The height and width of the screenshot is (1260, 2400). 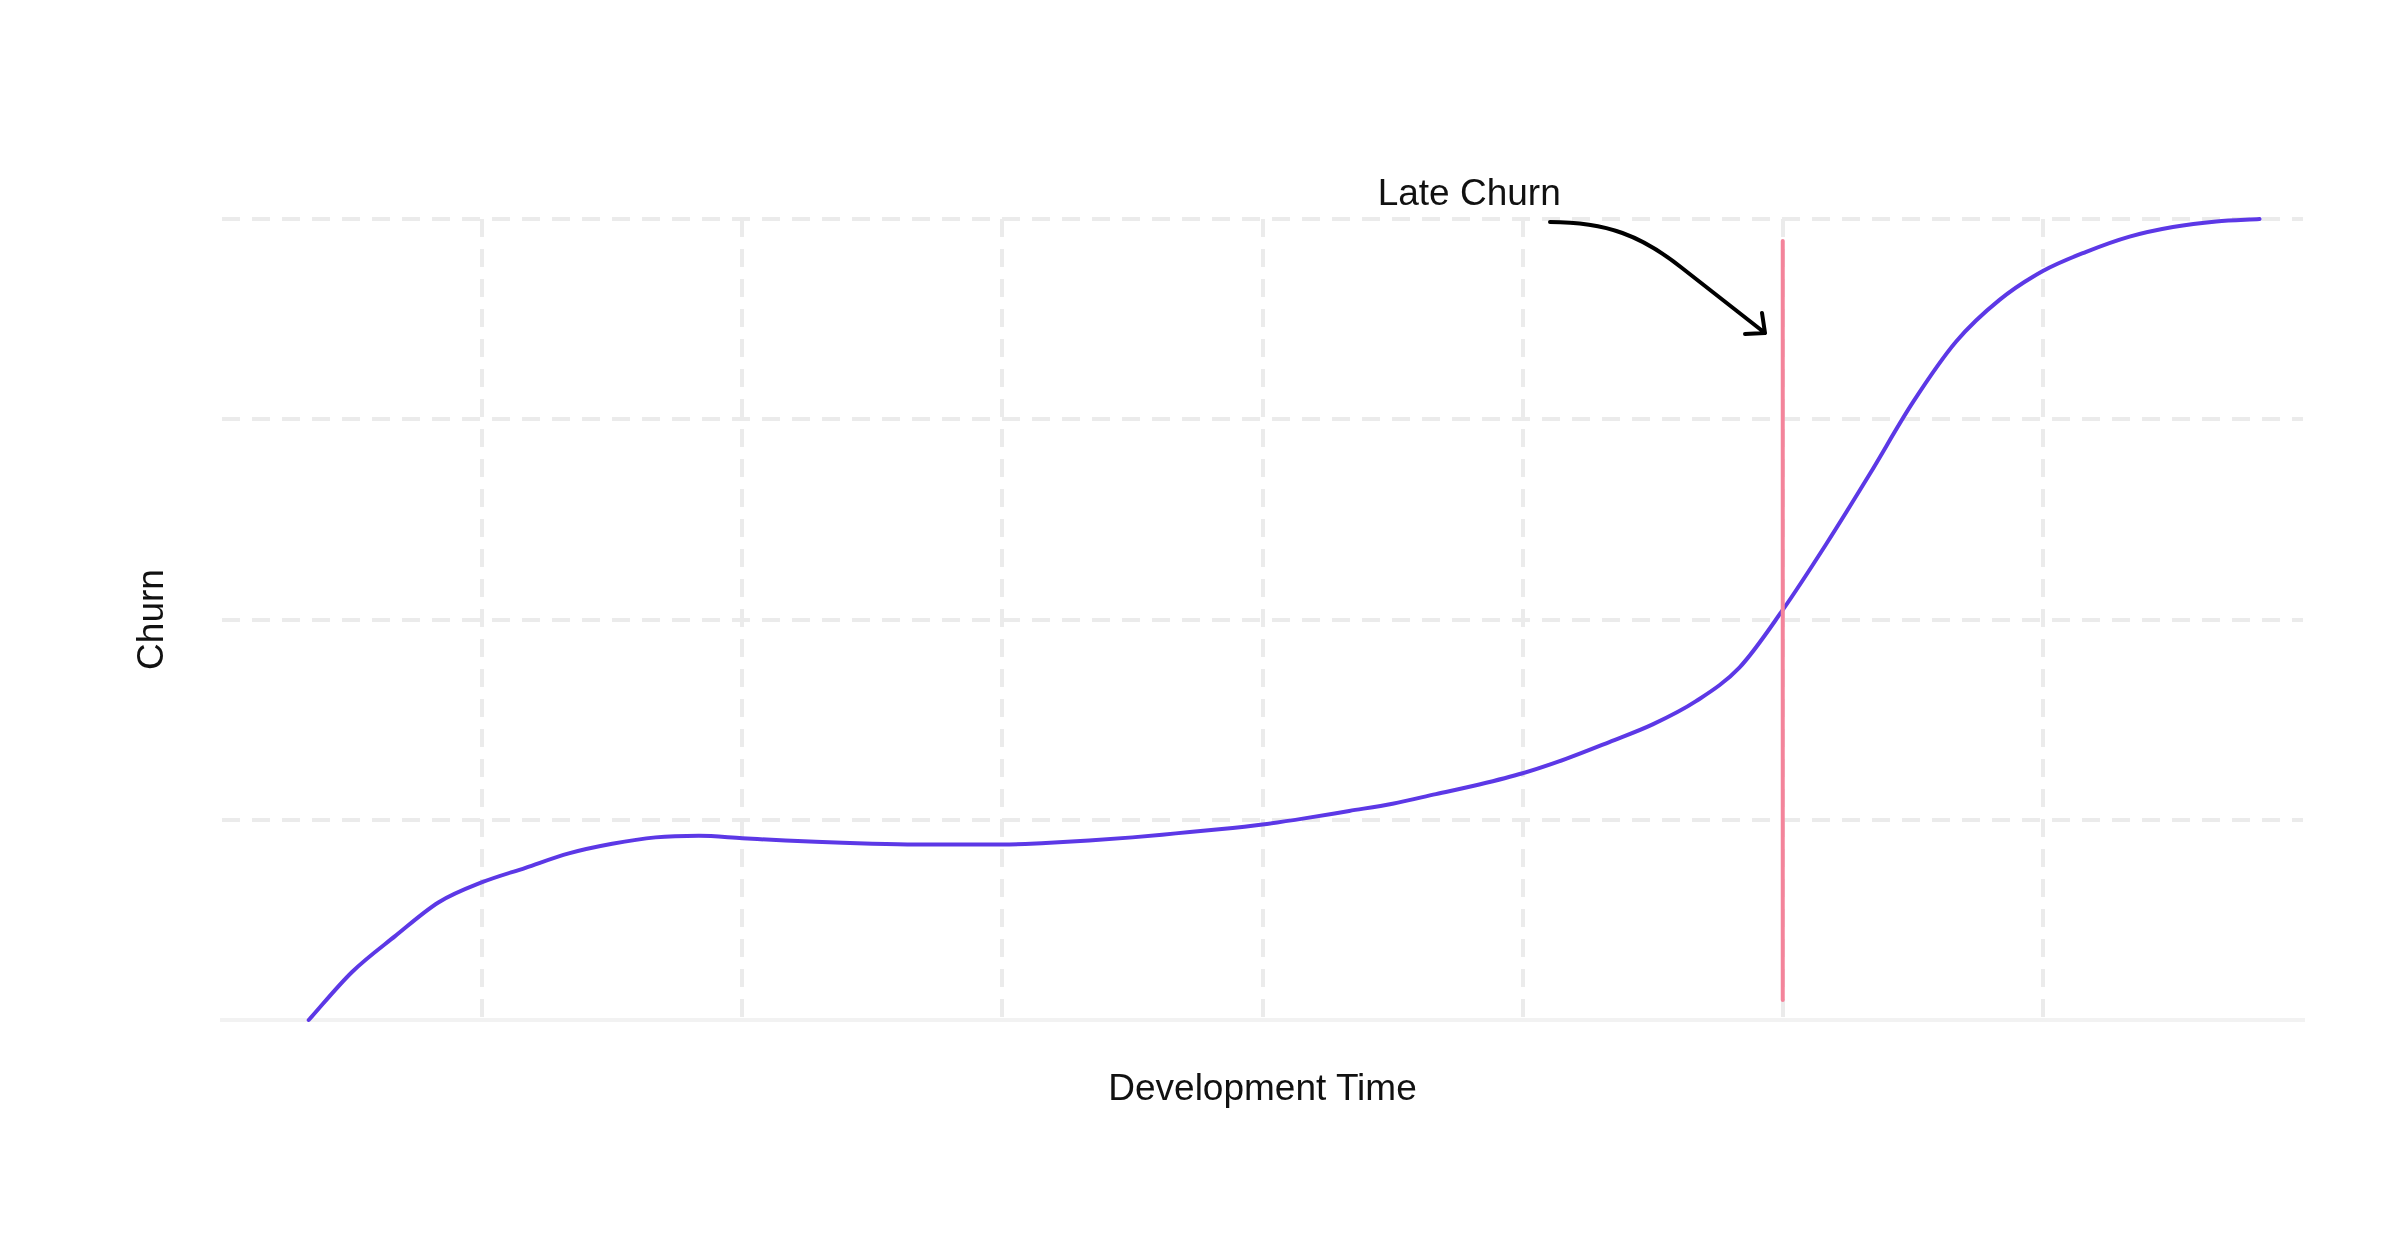 I want to click on x-axis-title: Development Time, so click(x=1262, y=1087).